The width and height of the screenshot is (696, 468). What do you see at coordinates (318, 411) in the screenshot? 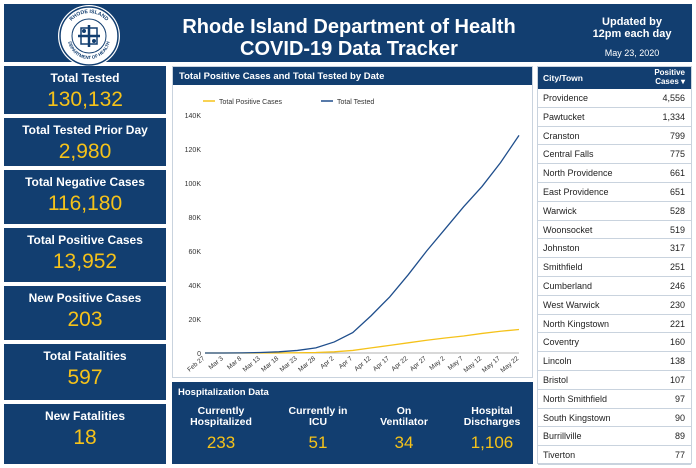
I see `hosp-label: Currently in` at bounding box center [318, 411].